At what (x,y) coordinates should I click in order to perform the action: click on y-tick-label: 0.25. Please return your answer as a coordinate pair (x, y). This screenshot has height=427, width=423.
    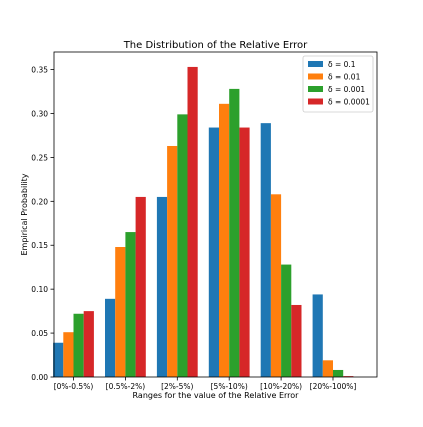
    Looking at the image, I should click on (39, 157).